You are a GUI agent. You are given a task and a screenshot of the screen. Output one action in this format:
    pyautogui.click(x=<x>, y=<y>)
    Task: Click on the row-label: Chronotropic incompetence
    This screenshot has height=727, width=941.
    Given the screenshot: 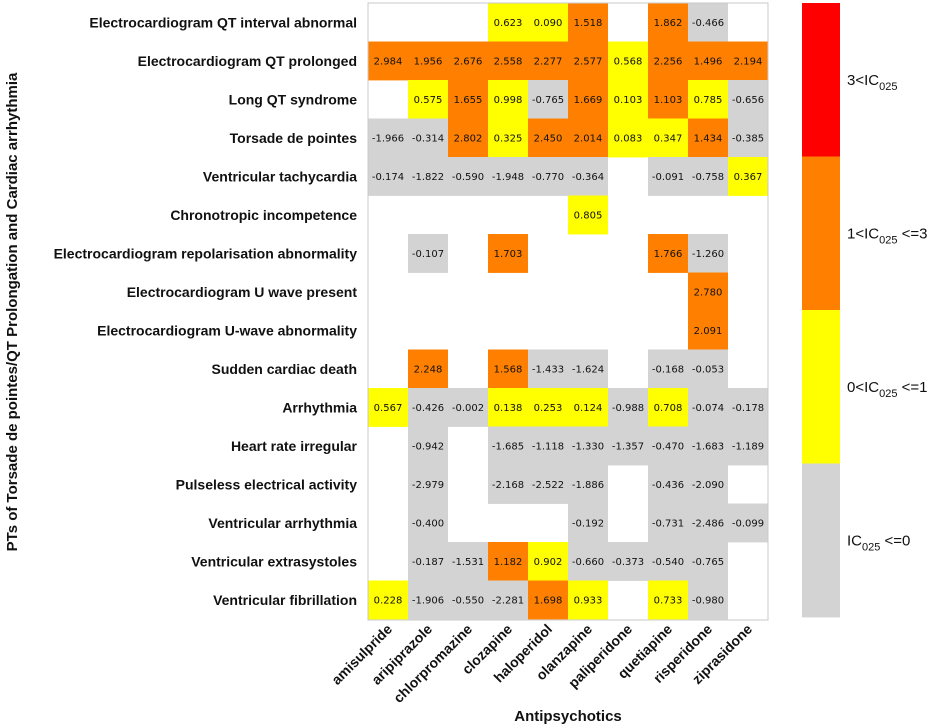 What is the action you would take?
    pyautogui.click(x=263, y=215)
    